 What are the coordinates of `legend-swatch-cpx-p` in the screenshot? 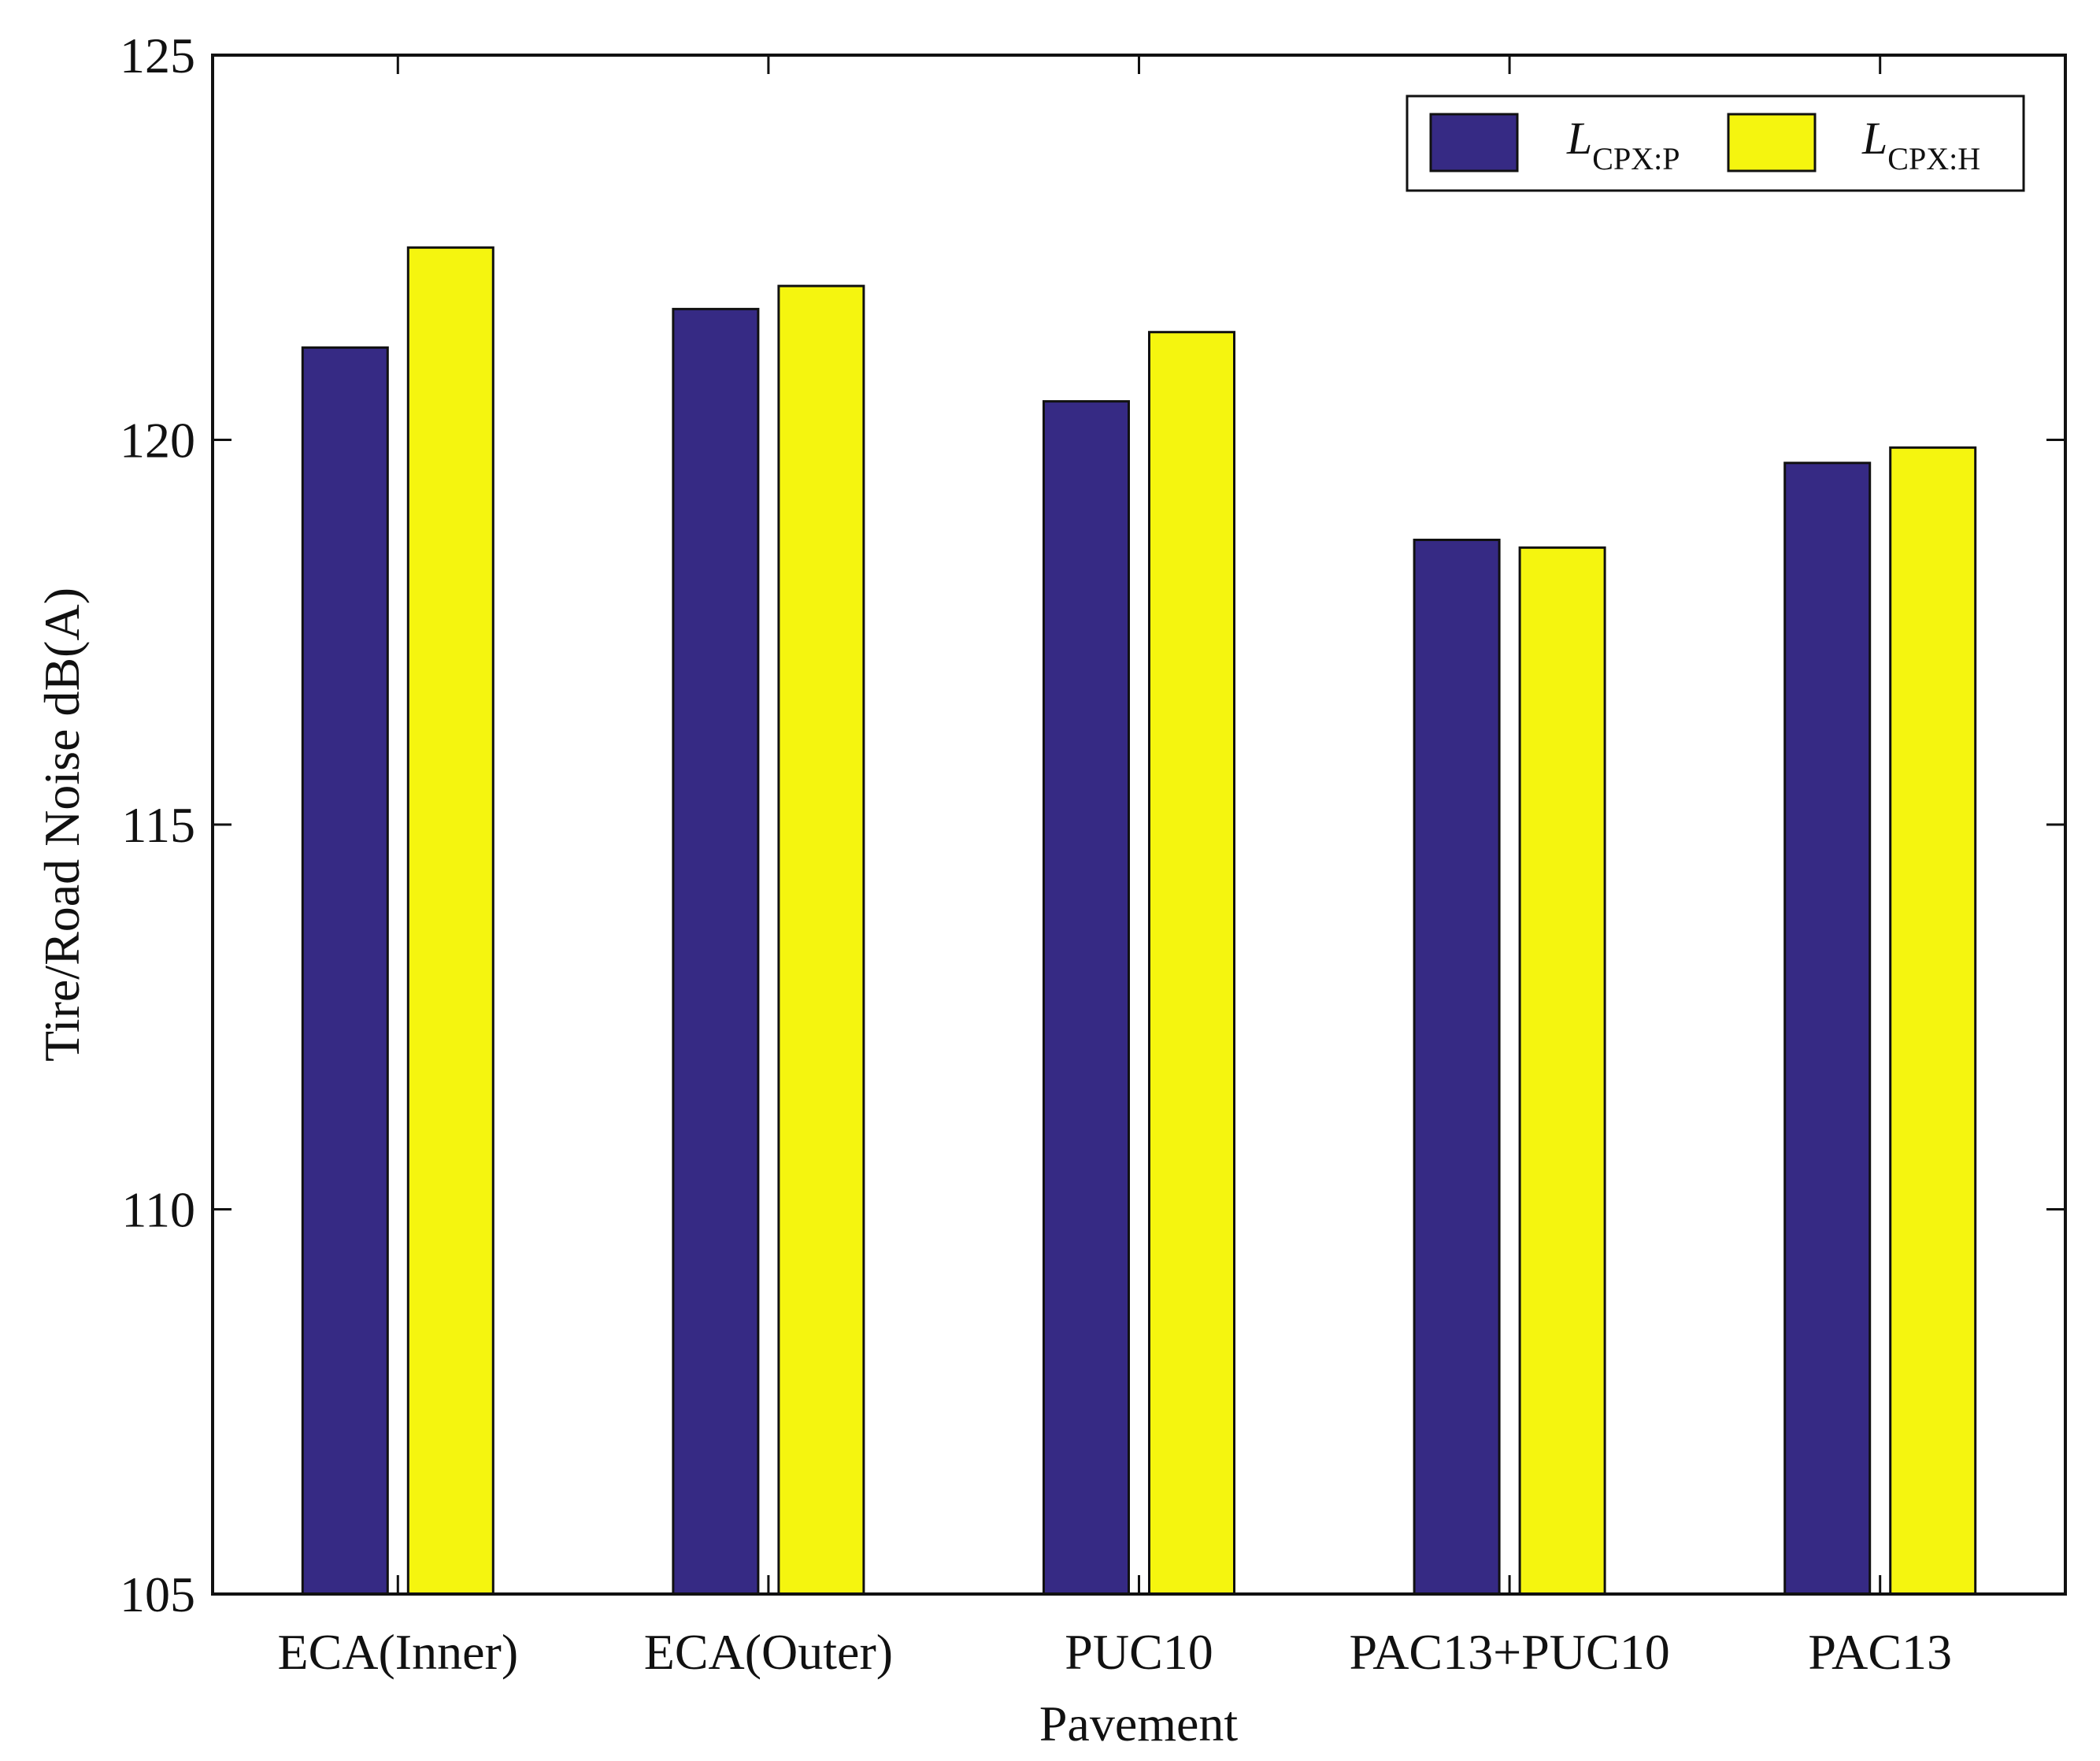 It's located at (1474, 142).